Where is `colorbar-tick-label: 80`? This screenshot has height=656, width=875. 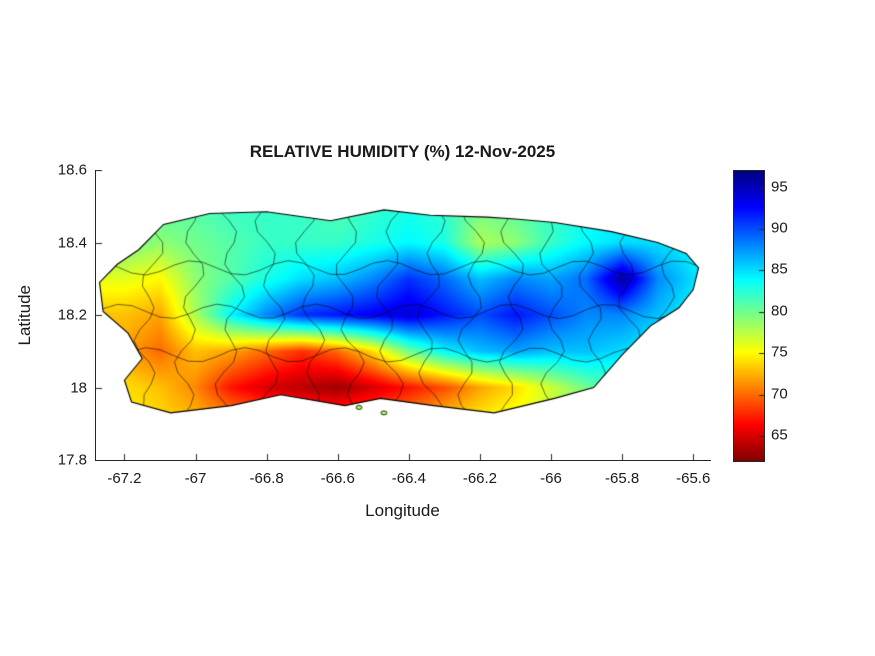
colorbar-tick-label: 80 is located at coordinates (779, 311).